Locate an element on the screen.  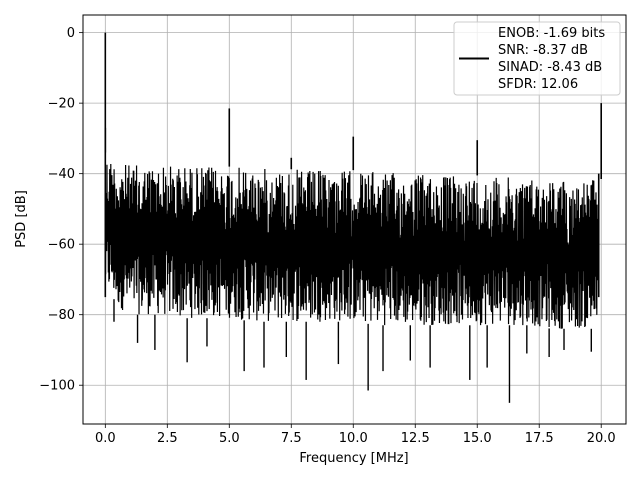
y-axis: 0 −20 −40 −60 −80 −100 is located at coordinates (61, 210).